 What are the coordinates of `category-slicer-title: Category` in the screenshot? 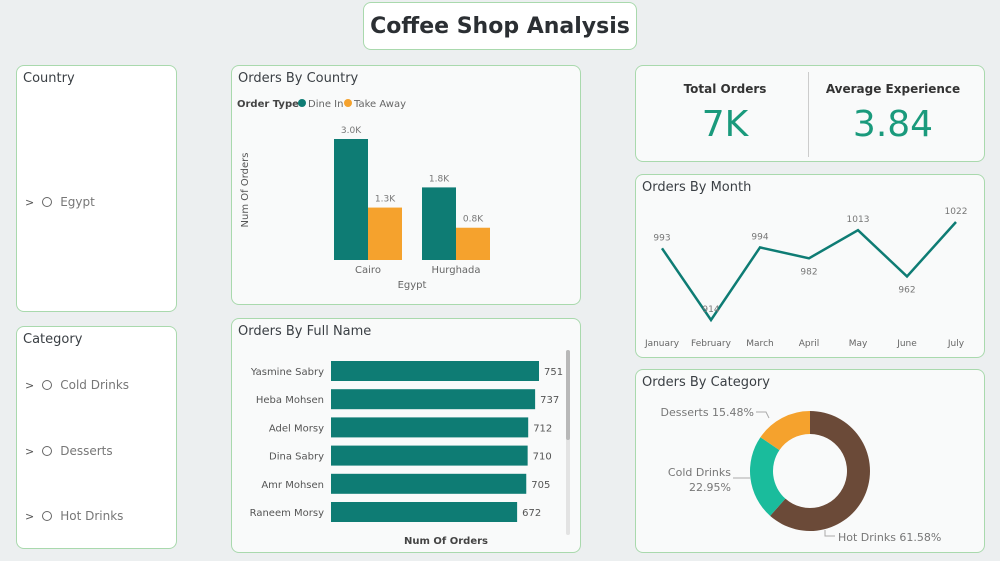 It's located at (53, 339).